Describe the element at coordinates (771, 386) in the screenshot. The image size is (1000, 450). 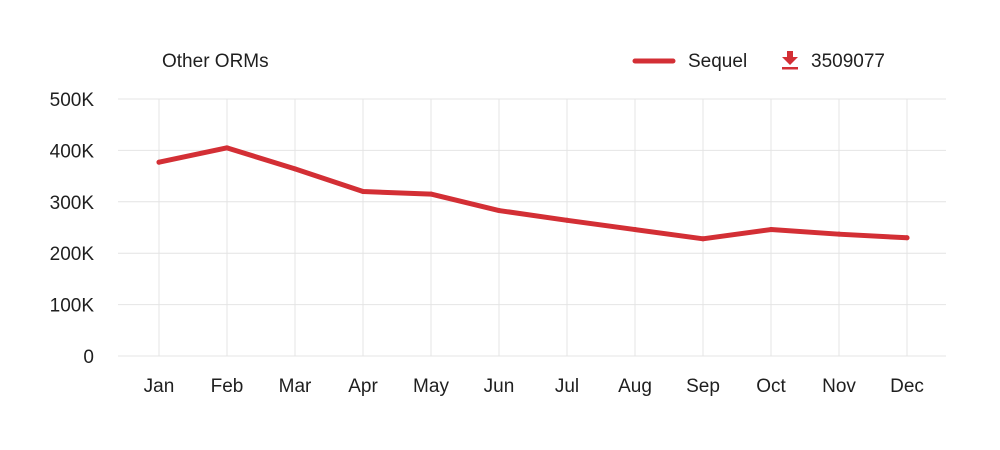
I see `x-tick-label-oct: Oct` at that location.